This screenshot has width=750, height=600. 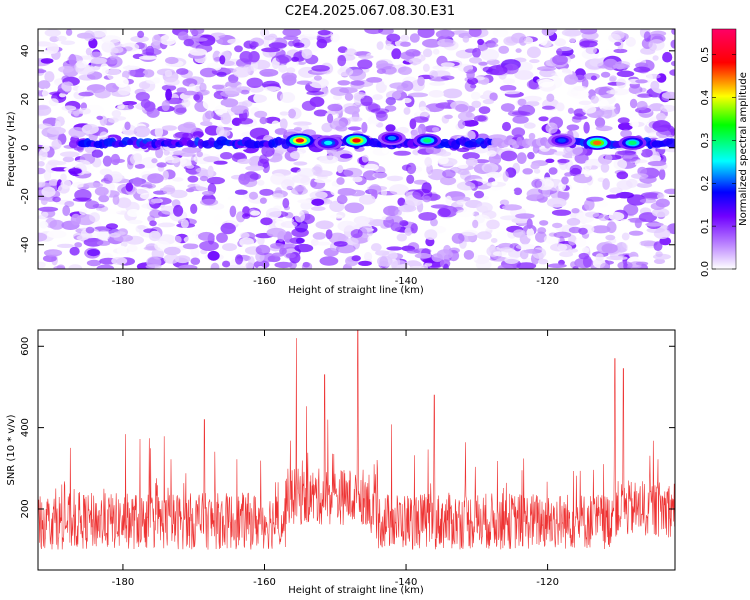 I want to click on heatmap-y-axis-label: Frequency (Hz), so click(x=11, y=149).